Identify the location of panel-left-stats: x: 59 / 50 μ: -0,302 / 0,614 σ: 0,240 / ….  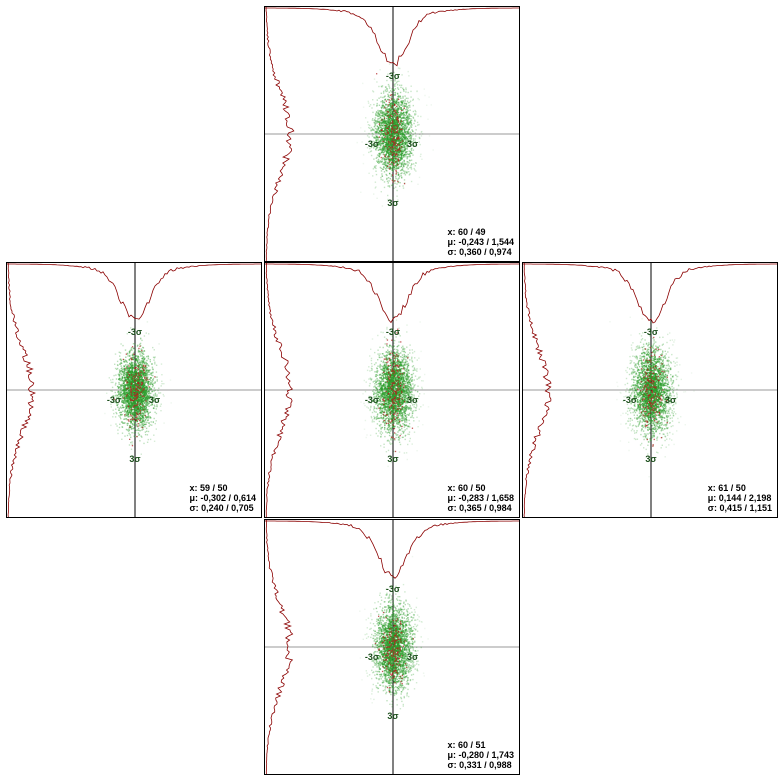
(222, 498).